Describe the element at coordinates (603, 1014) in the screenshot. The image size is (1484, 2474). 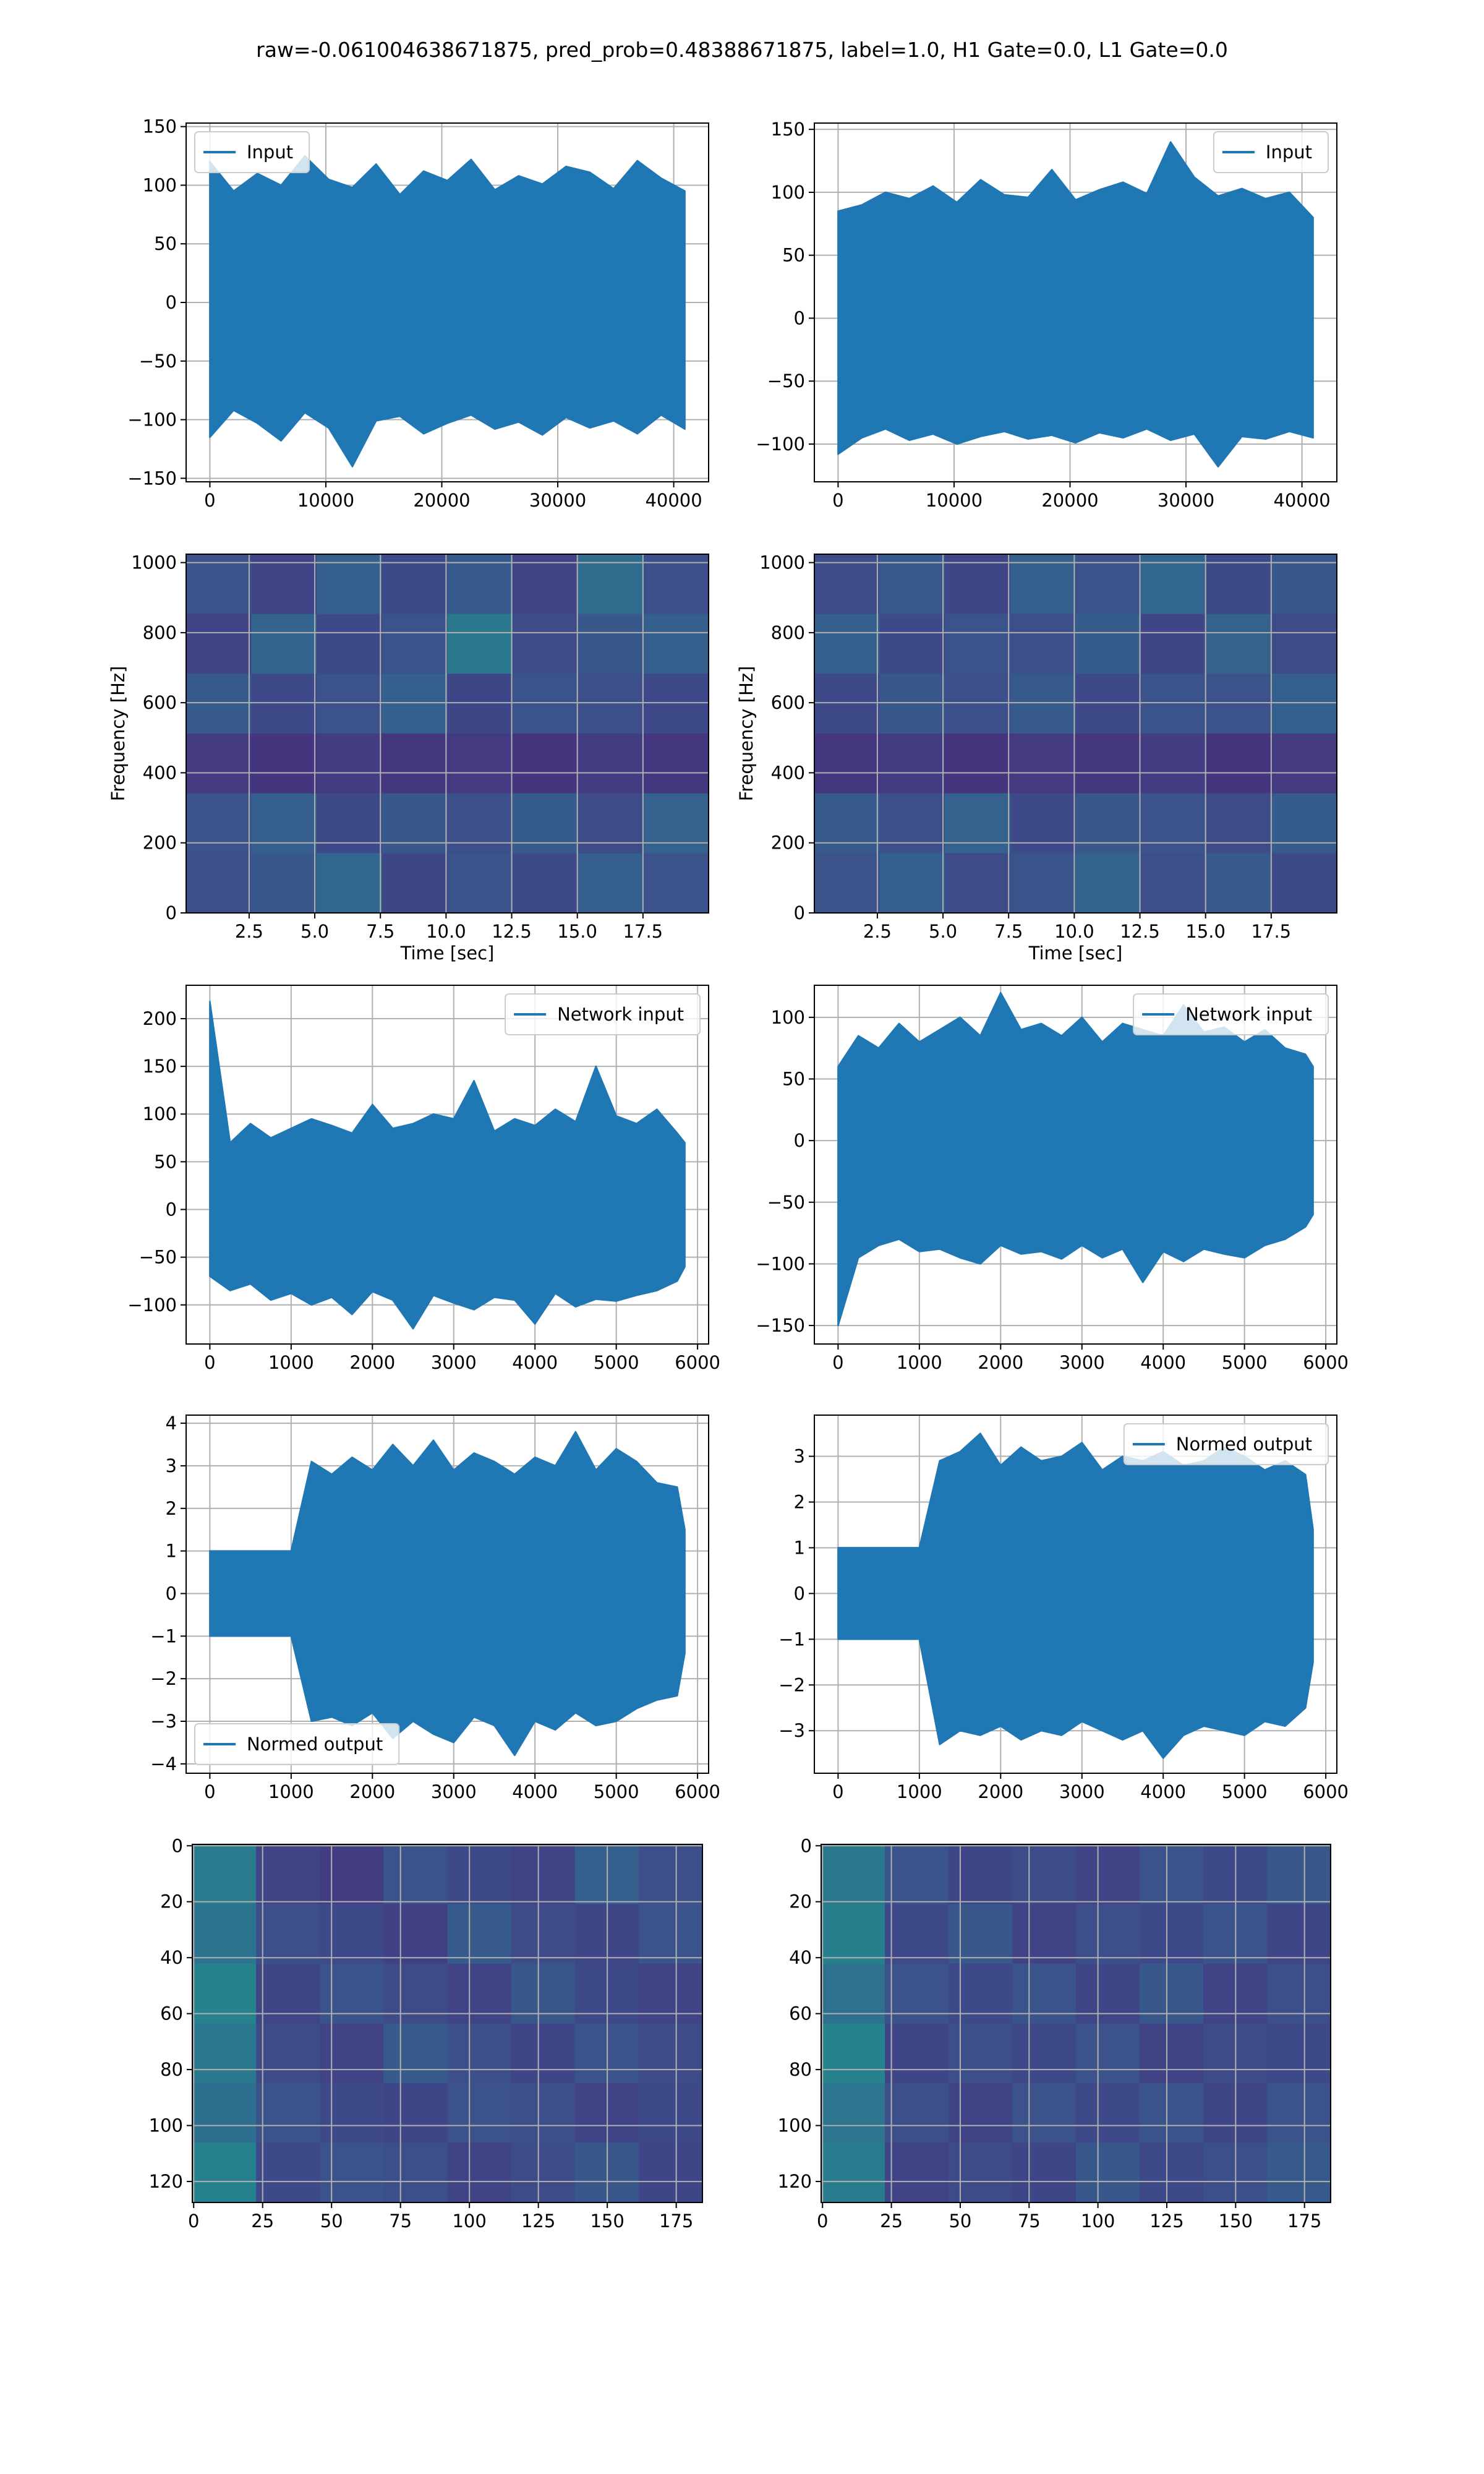
I see `legend: Network input` at that location.